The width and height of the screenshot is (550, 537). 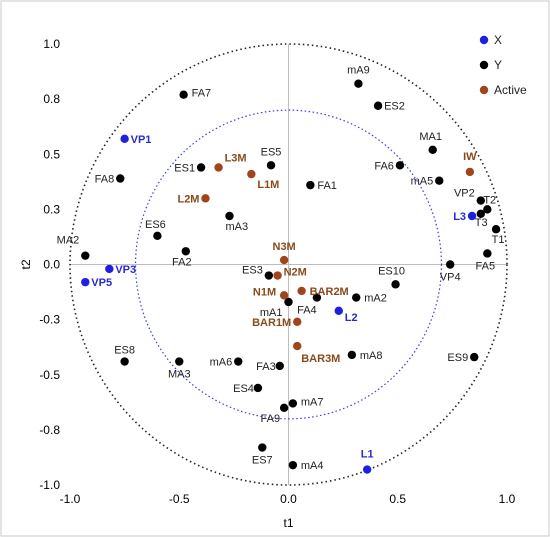 I want to click on point-fa2, so click(x=186, y=251).